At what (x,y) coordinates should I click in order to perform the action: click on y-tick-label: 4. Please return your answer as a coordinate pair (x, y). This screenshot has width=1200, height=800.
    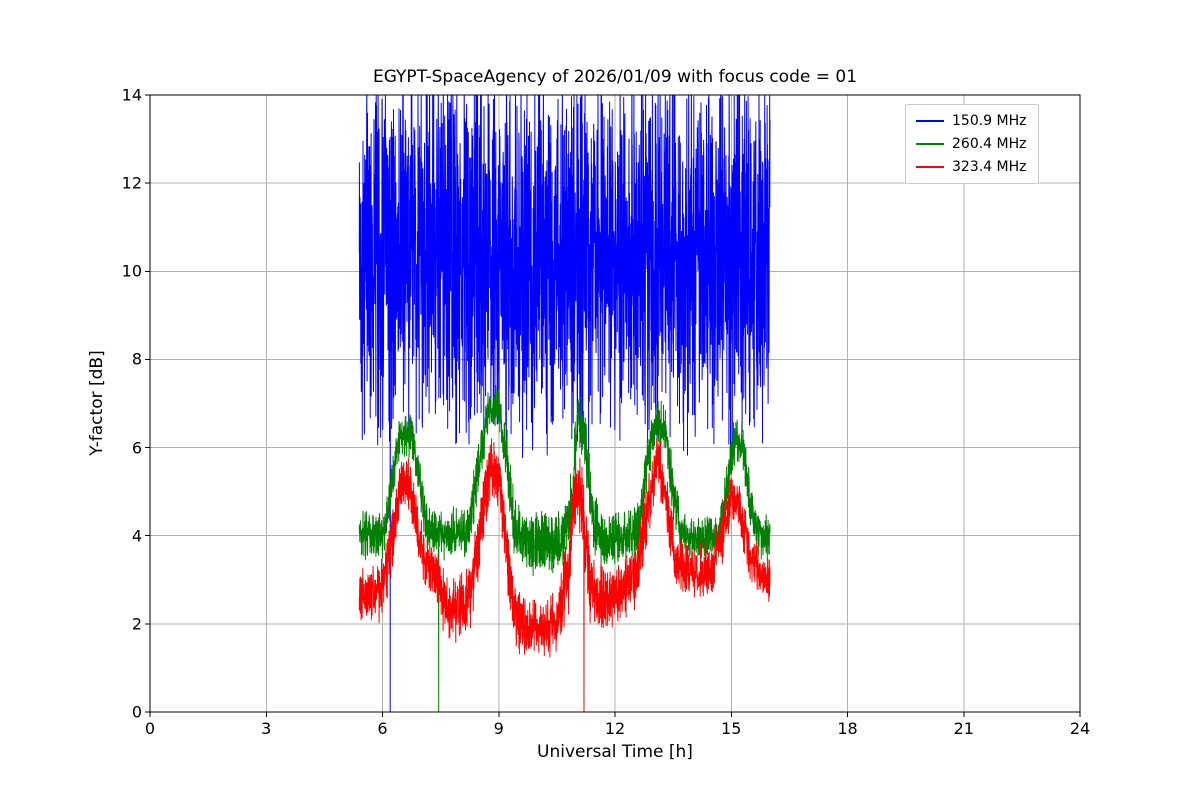
    Looking at the image, I should click on (136, 536).